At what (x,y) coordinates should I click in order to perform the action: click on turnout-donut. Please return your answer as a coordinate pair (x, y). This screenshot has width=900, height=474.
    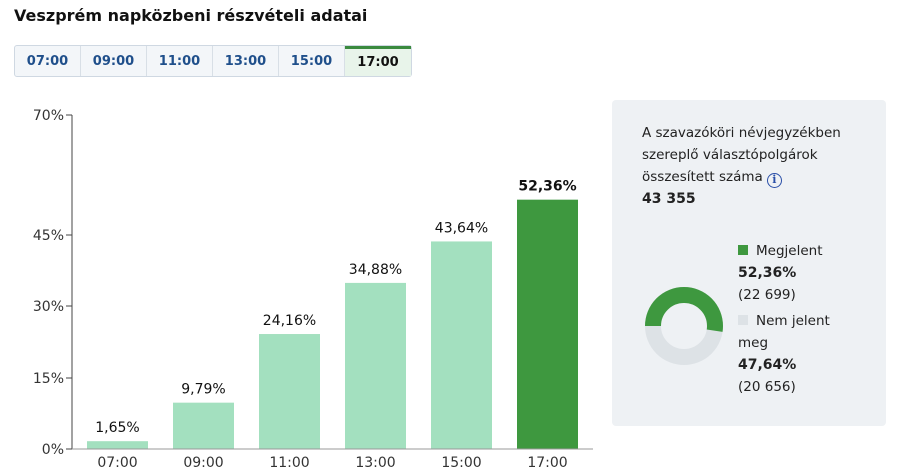
    Looking at the image, I should click on (684, 326).